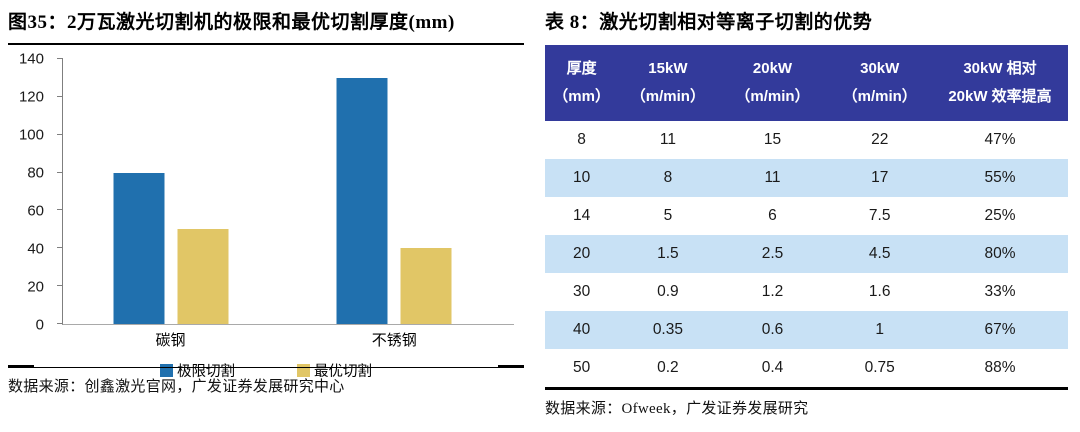 The width and height of the screenshot is (1080, 432). Describe the element at coordinates (31, 135) in the screenshot. I see `y-axis-tick-label: 100` at that location.